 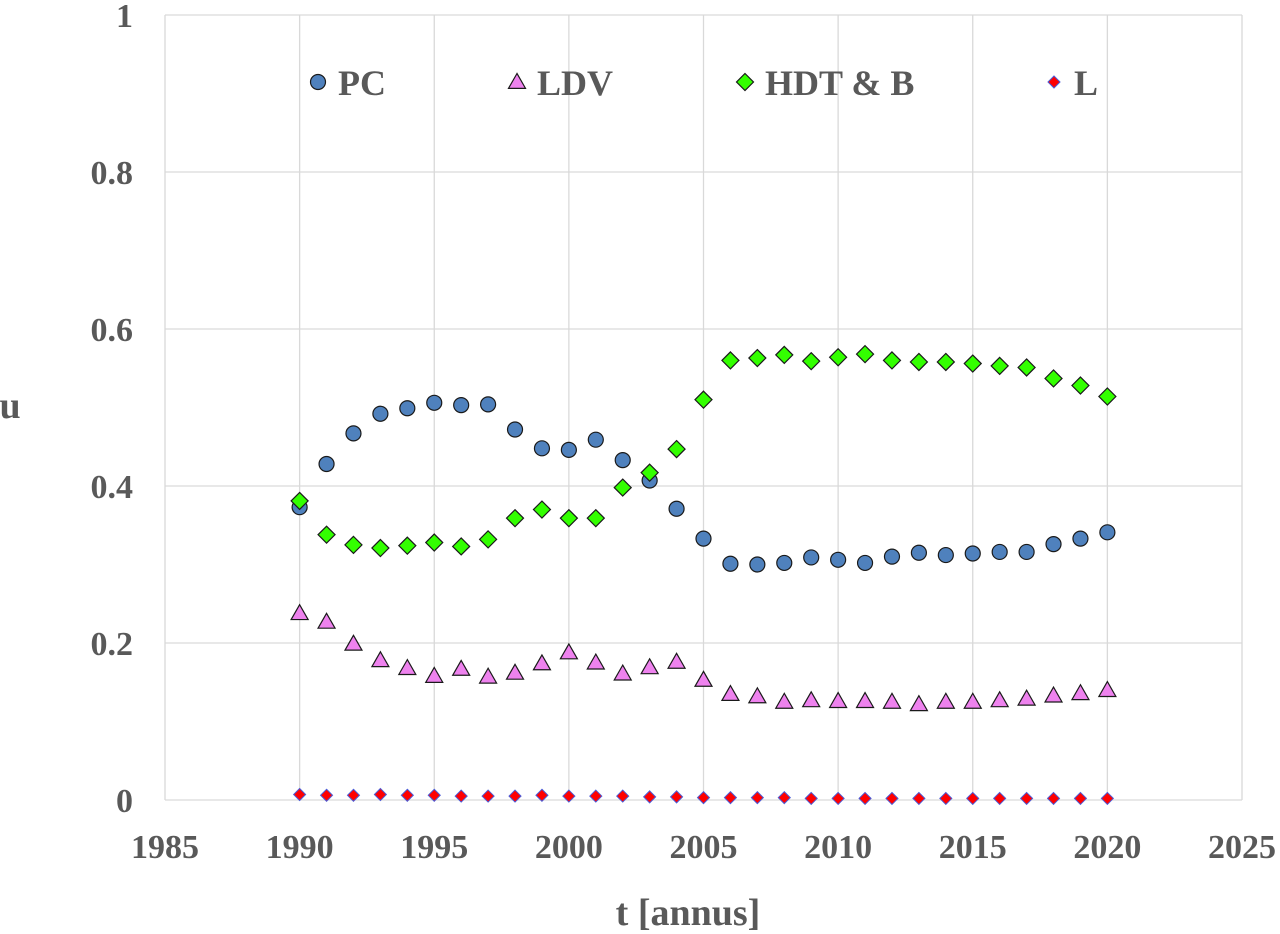 I want to click on legend-label: PC, so click(x=362, y=83).